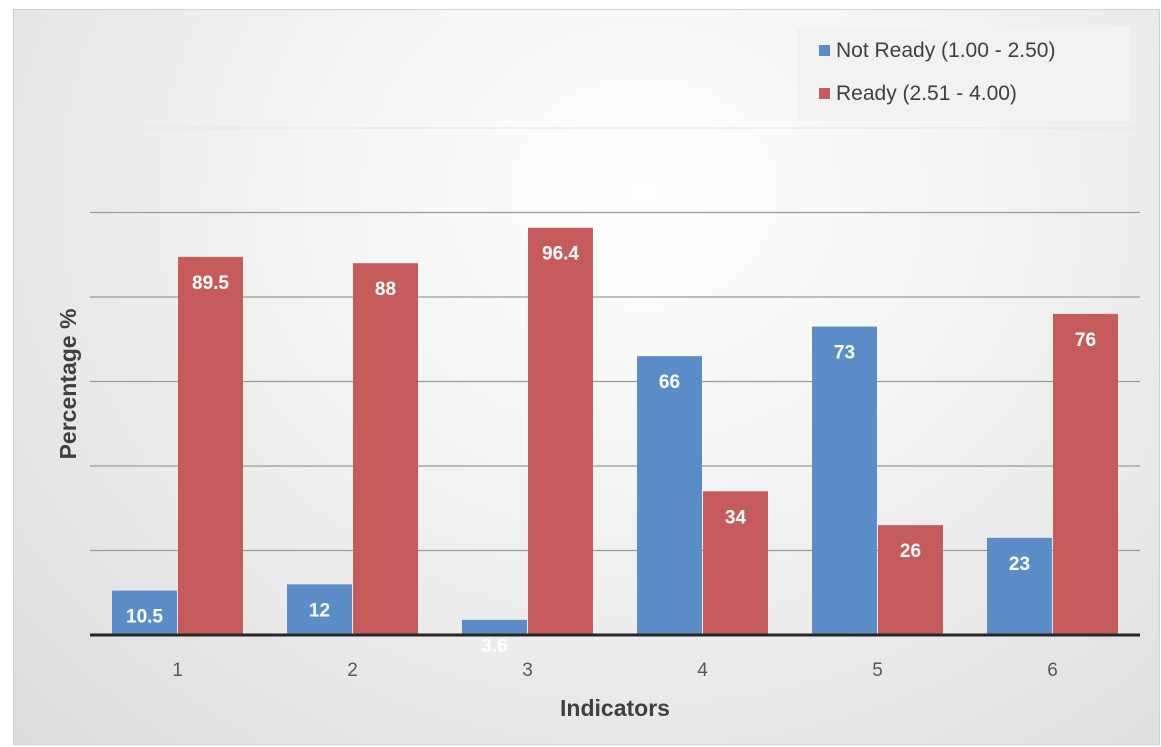 The height and width of the screenshot is (747, 1161). Describe the element at coordinates (494, 646) in the screenshot. I see `data-label-not-ready-3: 3.6` at that location.